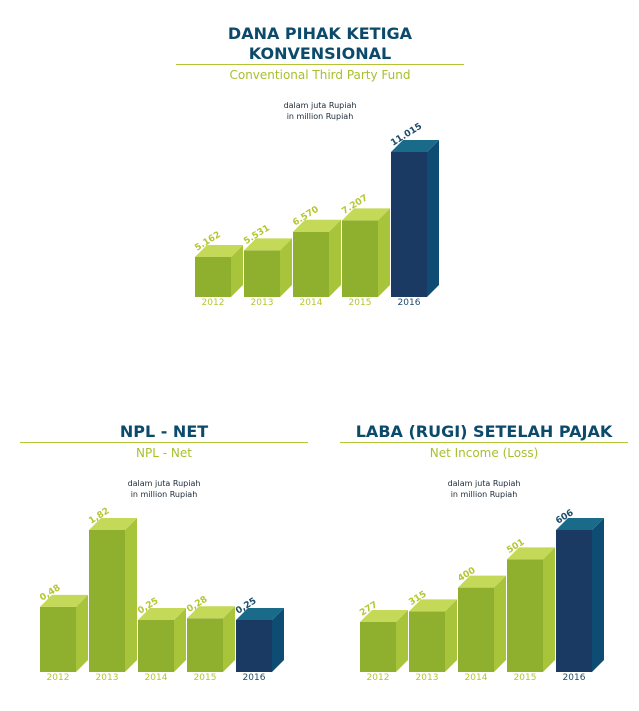 Image resolution: width=639 pixels, height=711 pixels. Describe the element at coordinates (484, 453) in the screenshot. I see `chart-subtitle: Net Income (Loss)` at that location.